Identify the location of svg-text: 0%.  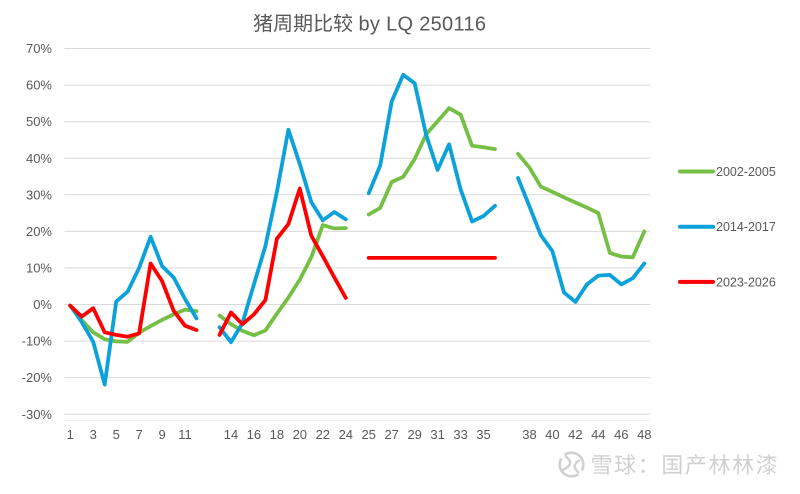
(42, 304).